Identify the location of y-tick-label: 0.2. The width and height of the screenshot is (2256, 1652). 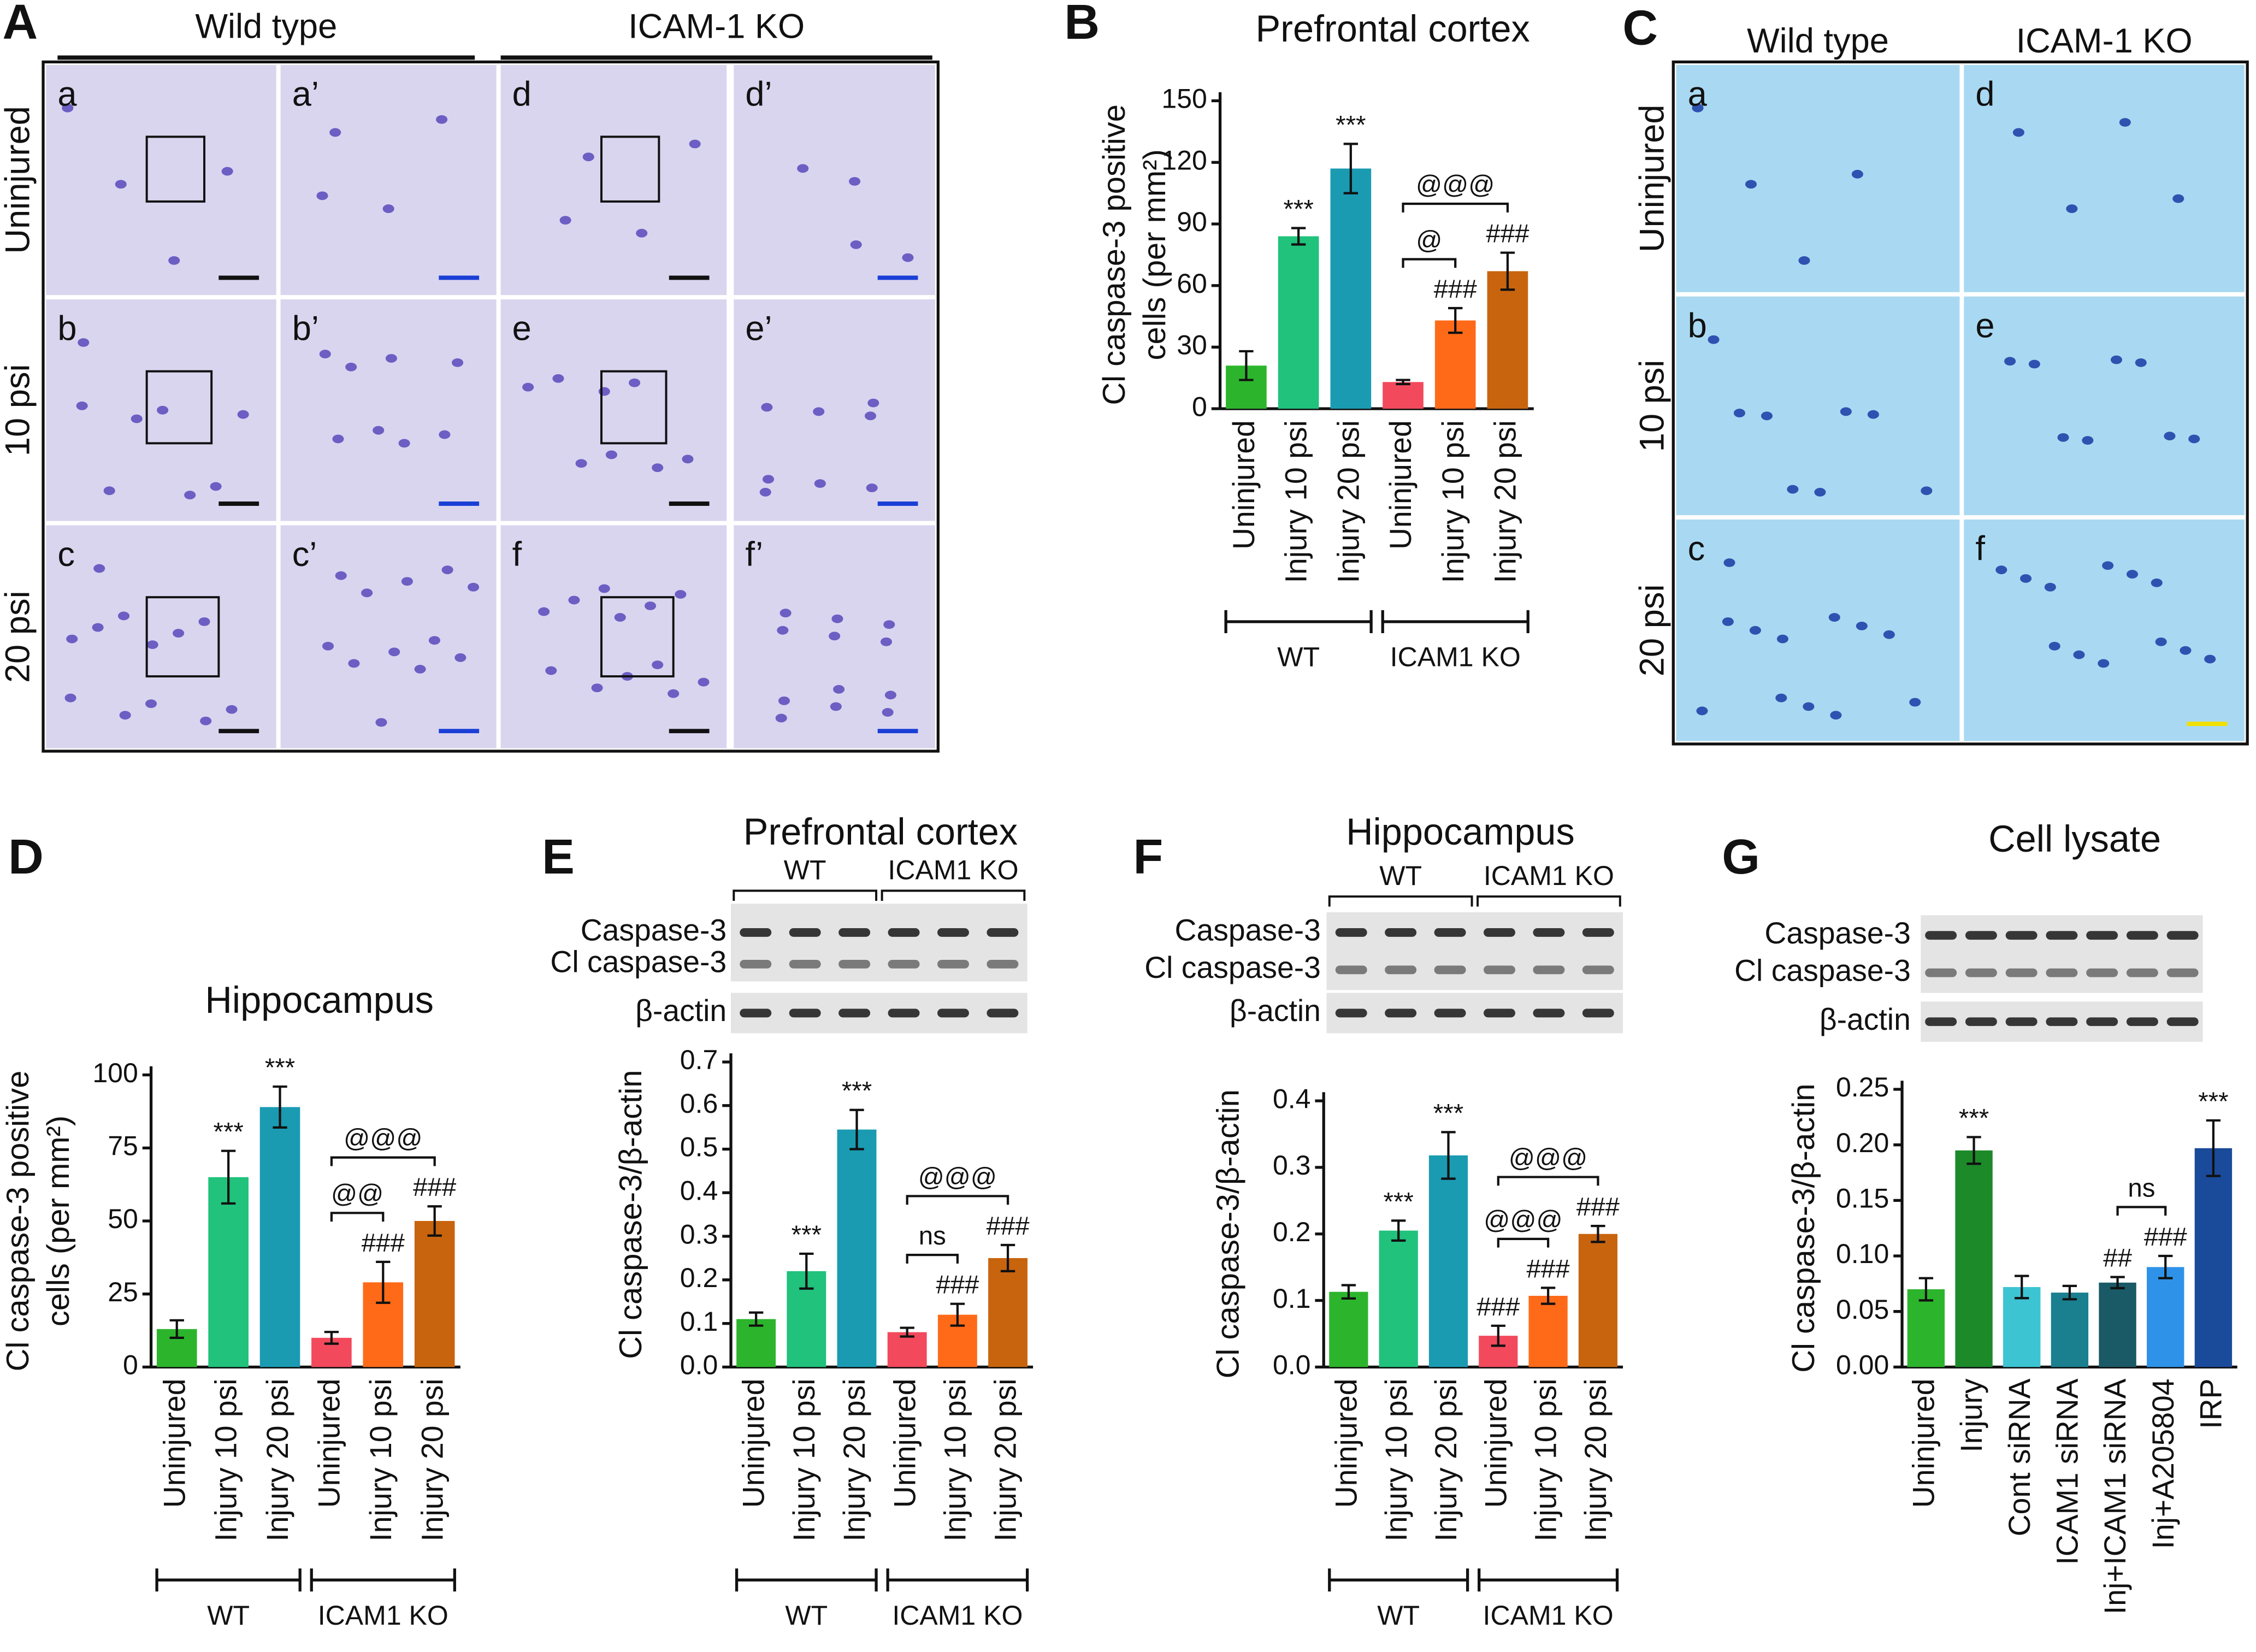
(699, 1277).